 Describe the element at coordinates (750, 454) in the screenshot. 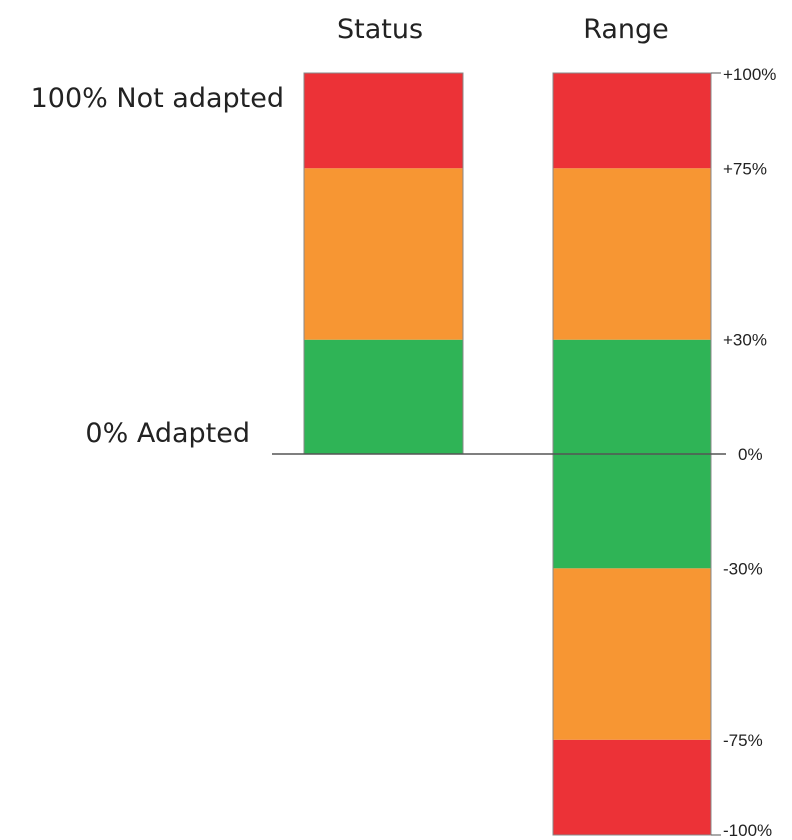

I see `range-tick-label: 0%` at that location.